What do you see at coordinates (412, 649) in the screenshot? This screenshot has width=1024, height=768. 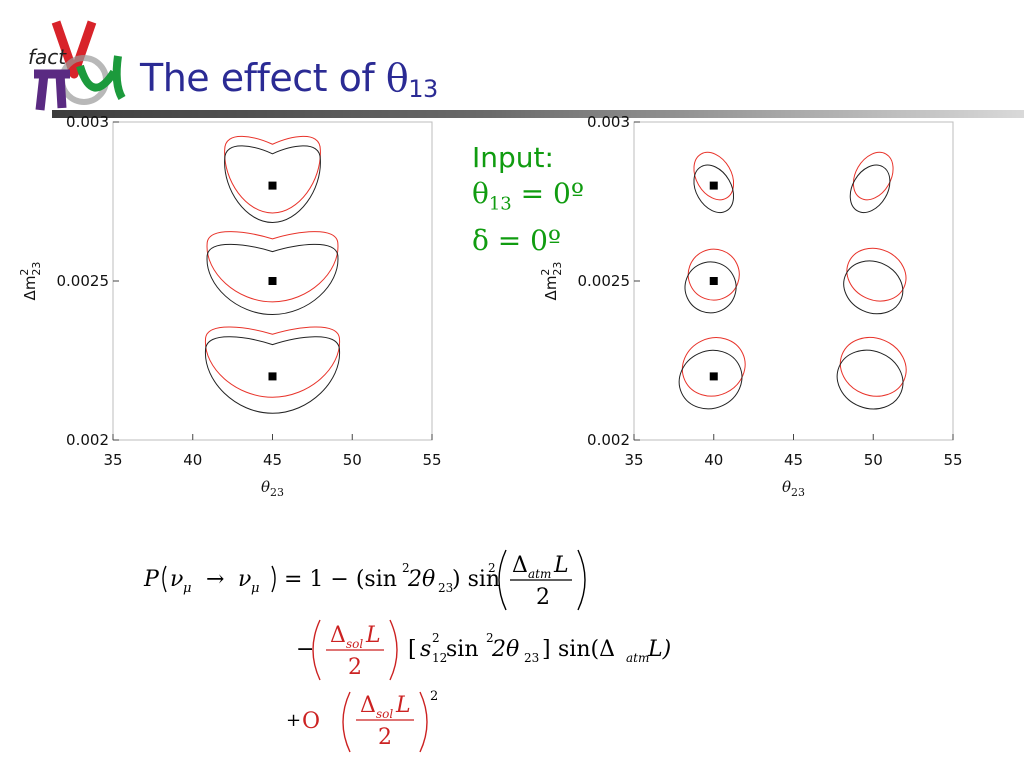 I see `formula-bracket-open: [` at bounding box center [412, 649].